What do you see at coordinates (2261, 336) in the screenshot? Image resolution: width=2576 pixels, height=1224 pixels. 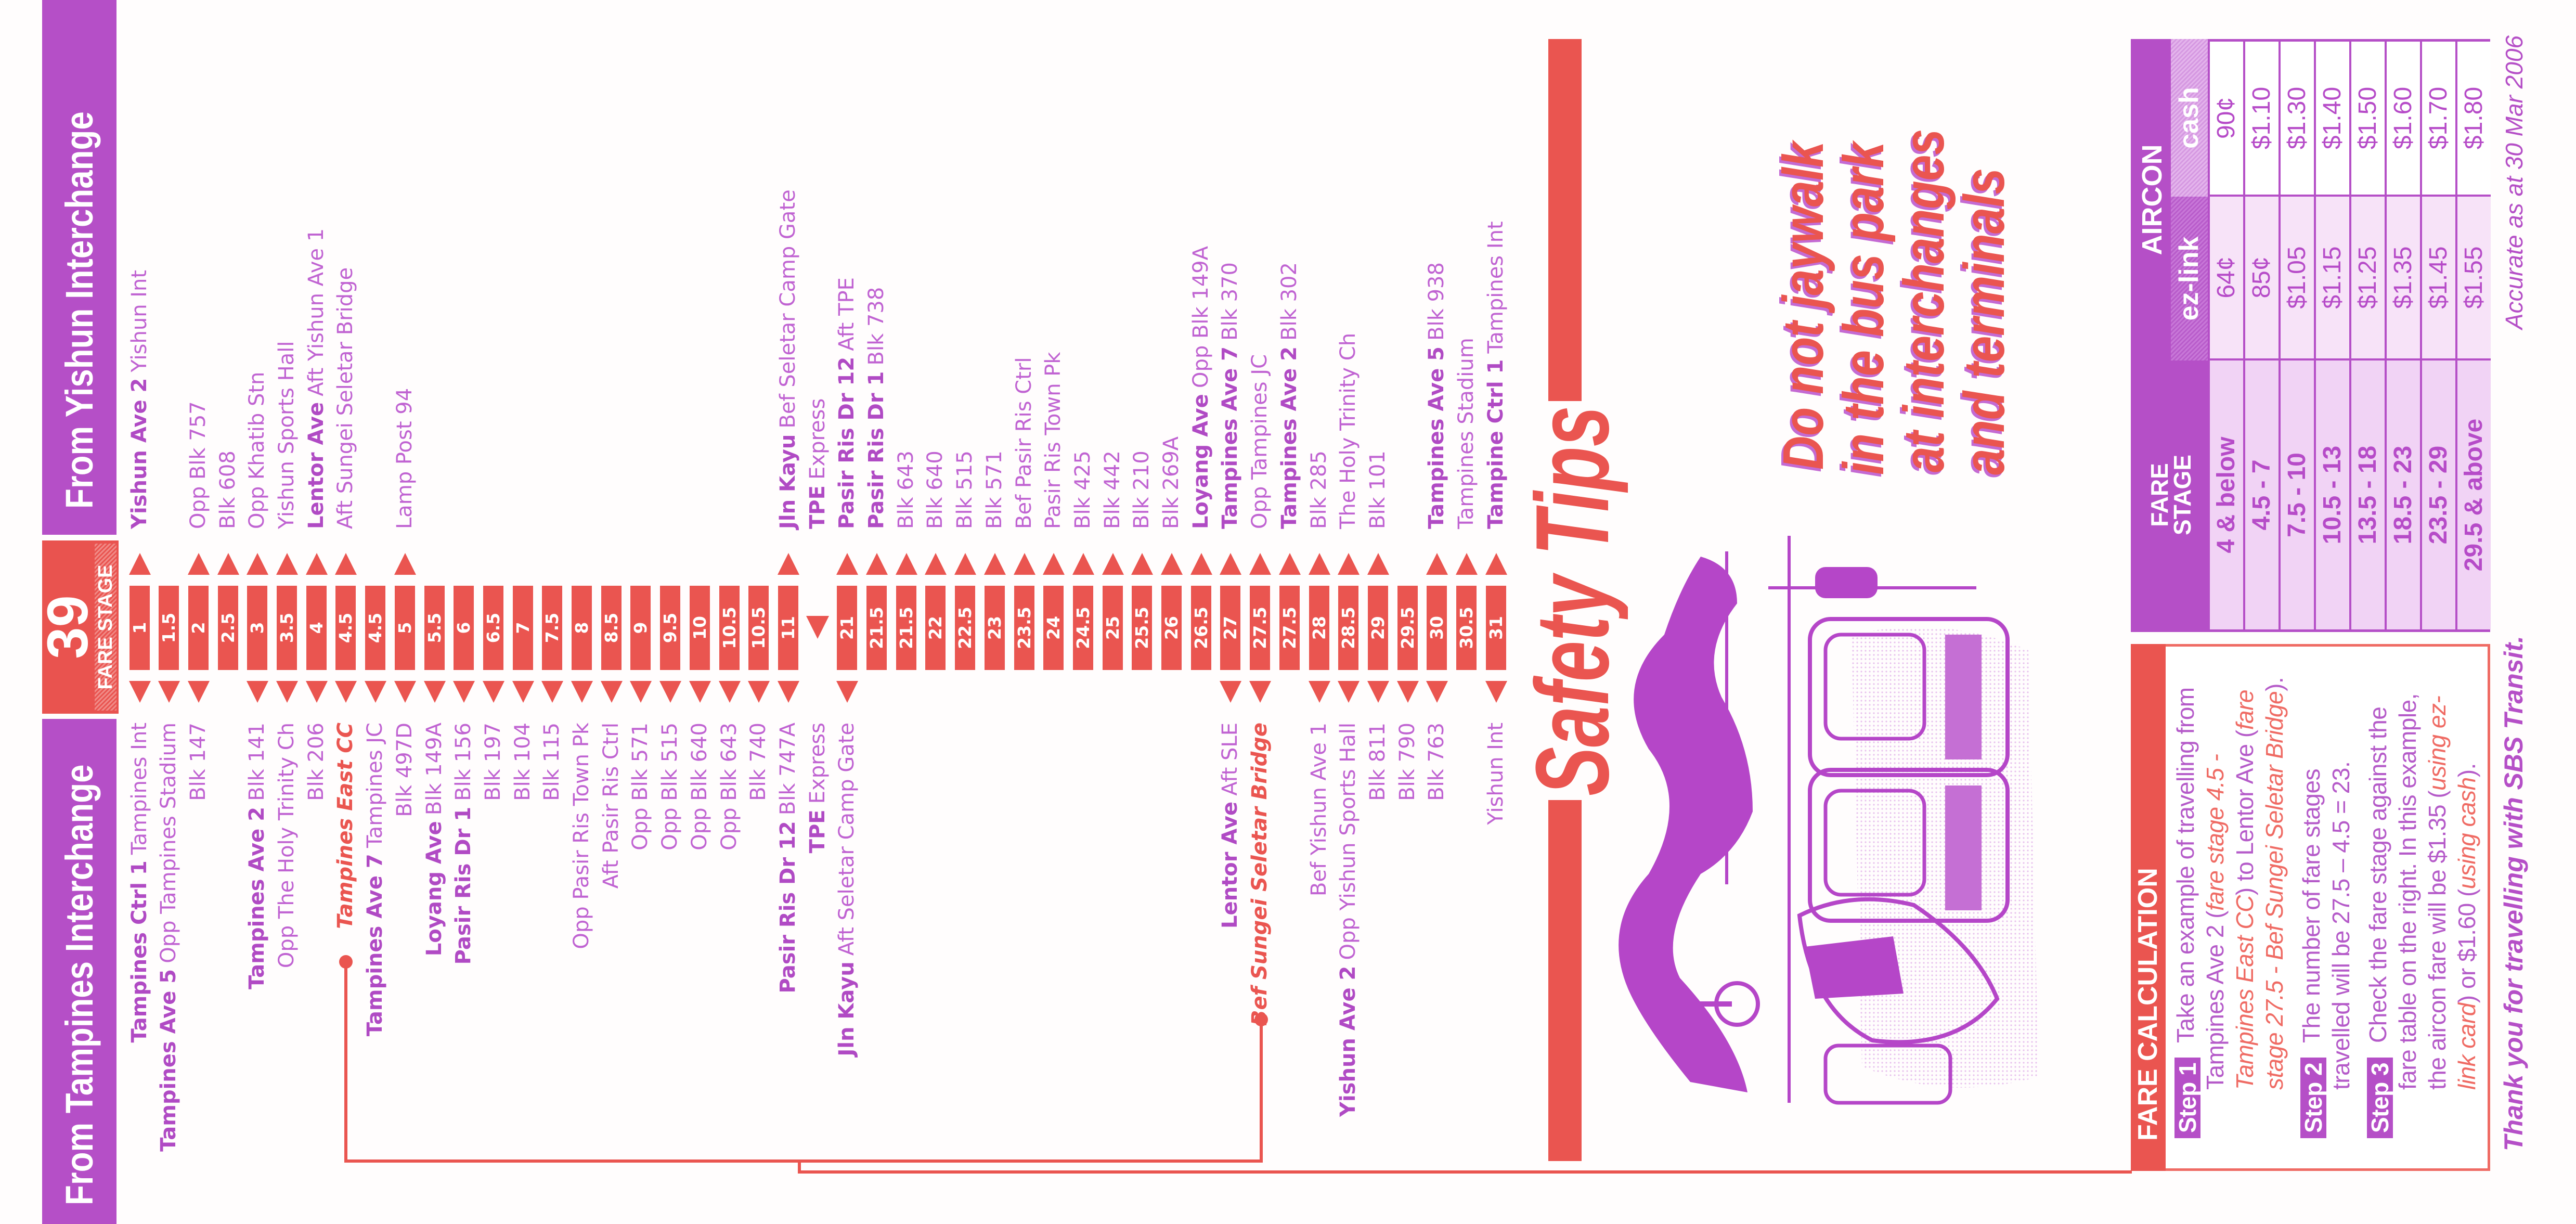 I see `fare-table-row: 4.5 - 7 85¢ $1.10` at bounding box center [2261, 336].